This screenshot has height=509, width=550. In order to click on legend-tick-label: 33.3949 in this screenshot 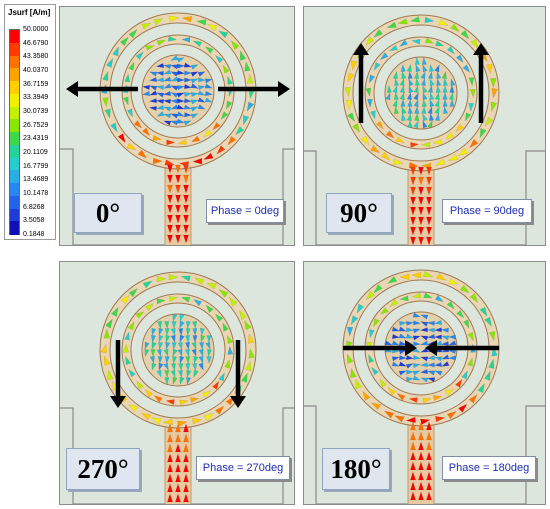, I will do `click(36, 98)`.